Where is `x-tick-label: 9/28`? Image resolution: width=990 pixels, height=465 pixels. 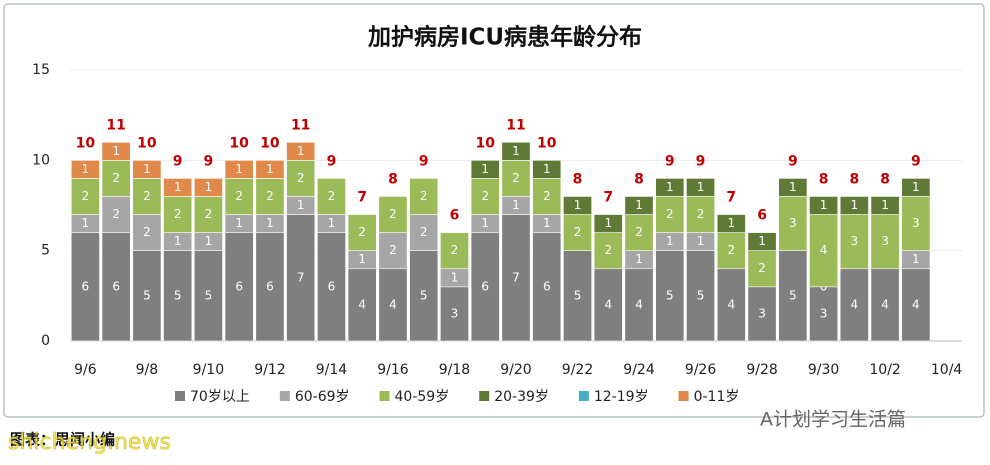
x-tick-label: 9/28 is located at coordinates (761, 370).